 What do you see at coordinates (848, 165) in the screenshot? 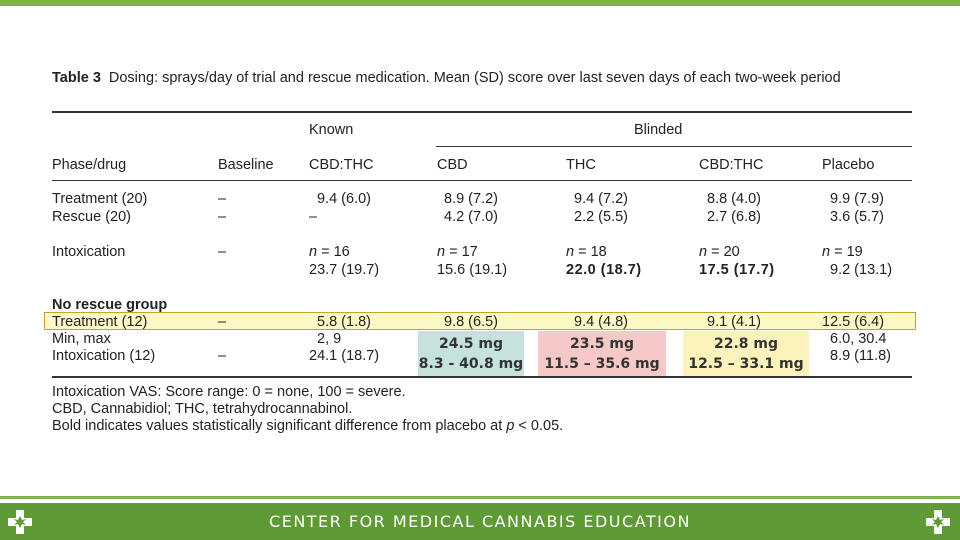
I see `header-placebo: Placebo` at bounding box center [848, 165].